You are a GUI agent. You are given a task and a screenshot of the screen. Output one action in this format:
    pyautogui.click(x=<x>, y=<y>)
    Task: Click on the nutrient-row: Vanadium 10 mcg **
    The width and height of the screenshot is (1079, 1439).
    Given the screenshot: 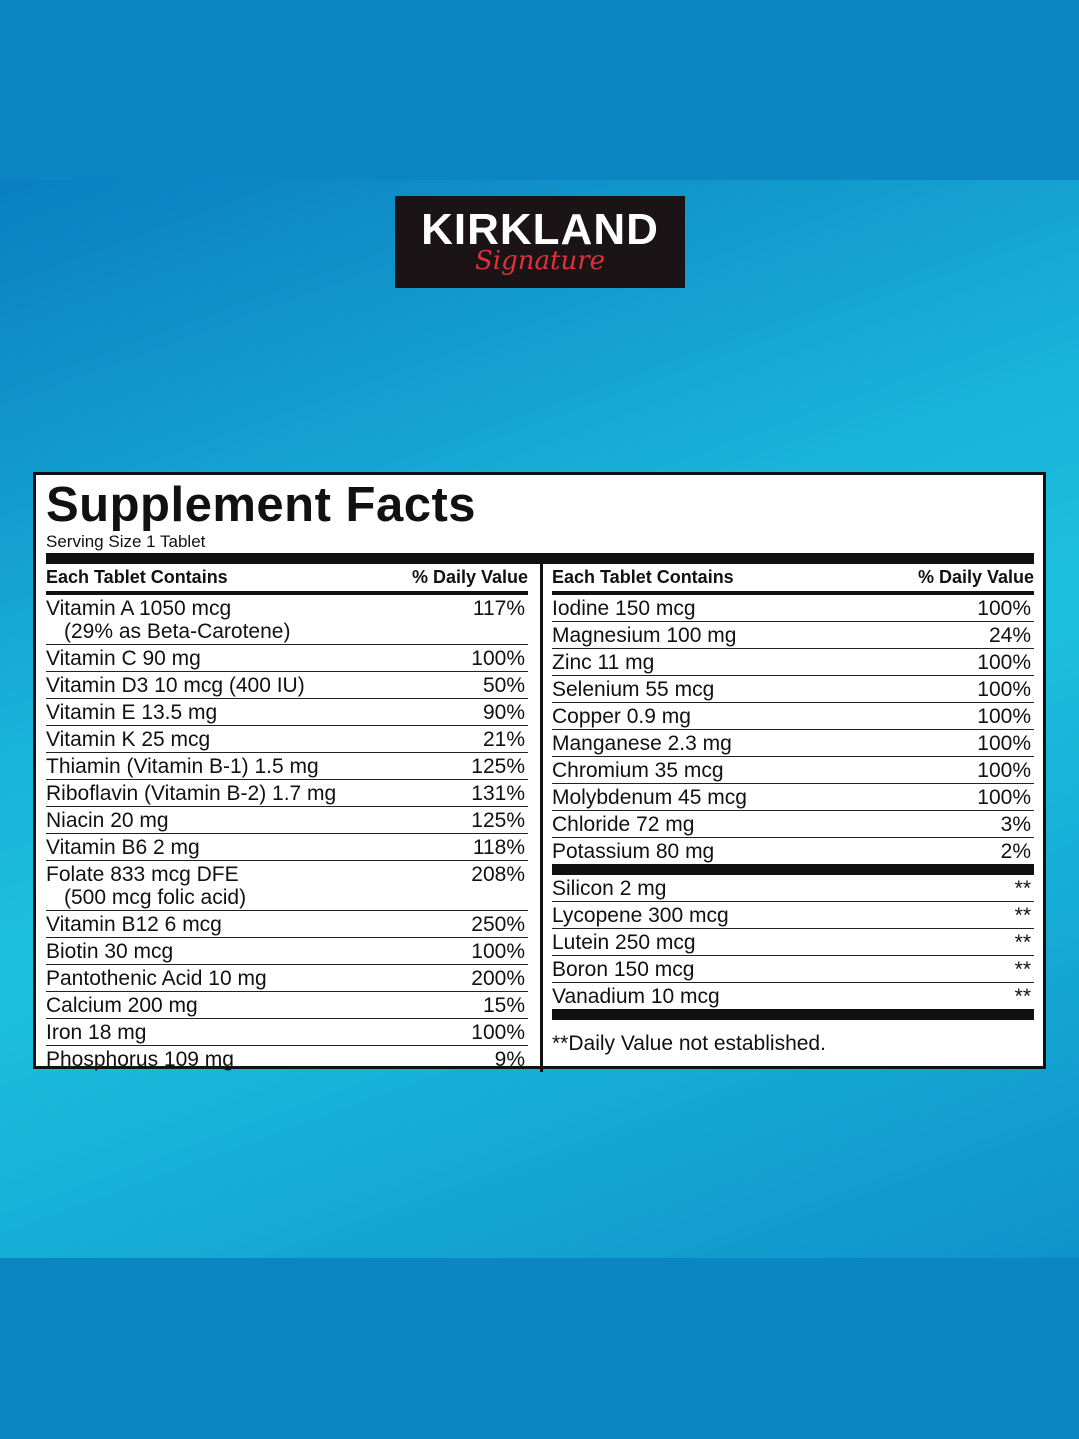 What is the action you would take?
    pyautogui.click(x=793, y=996)
    